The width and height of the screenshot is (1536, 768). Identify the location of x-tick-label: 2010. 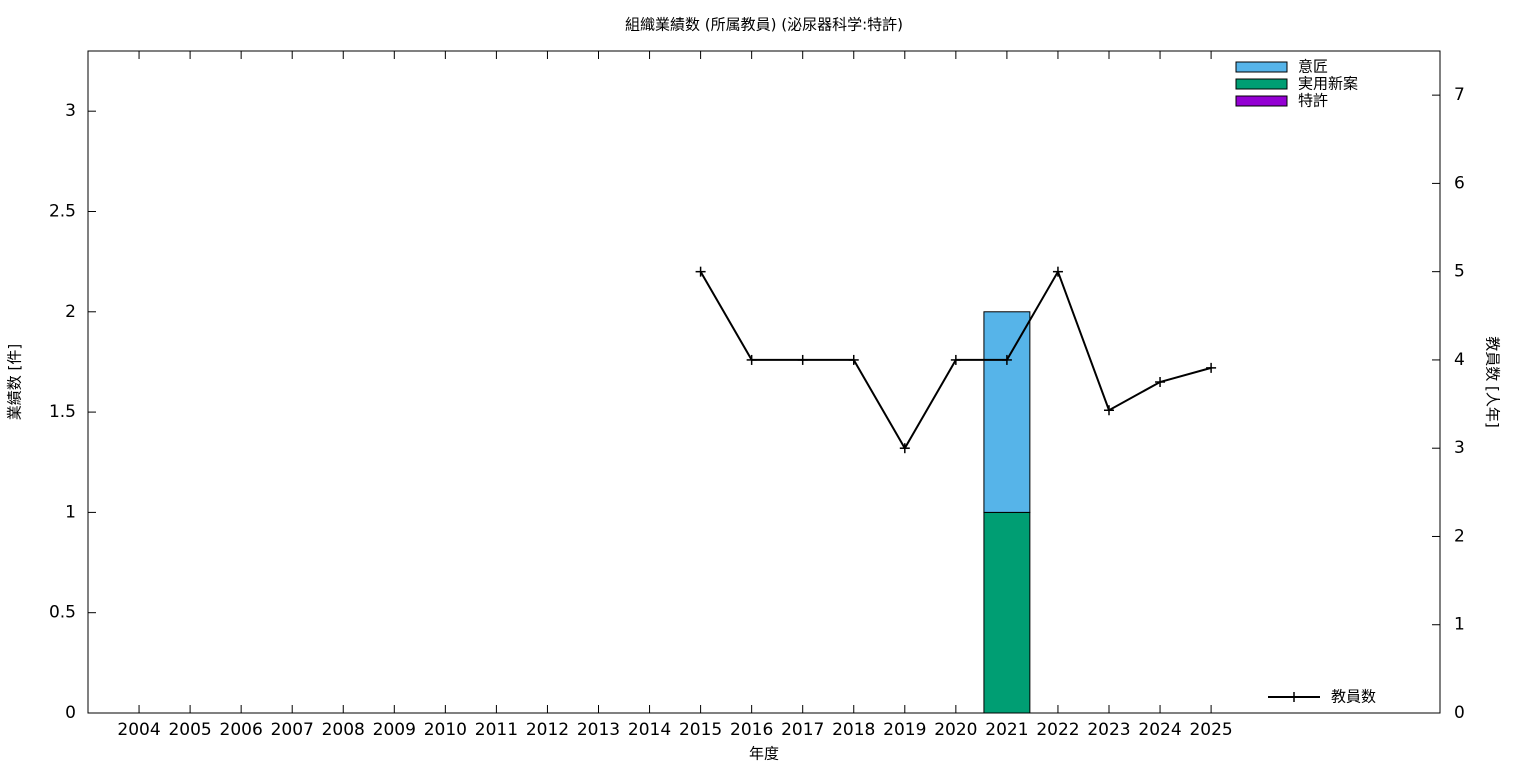
(445, 730).